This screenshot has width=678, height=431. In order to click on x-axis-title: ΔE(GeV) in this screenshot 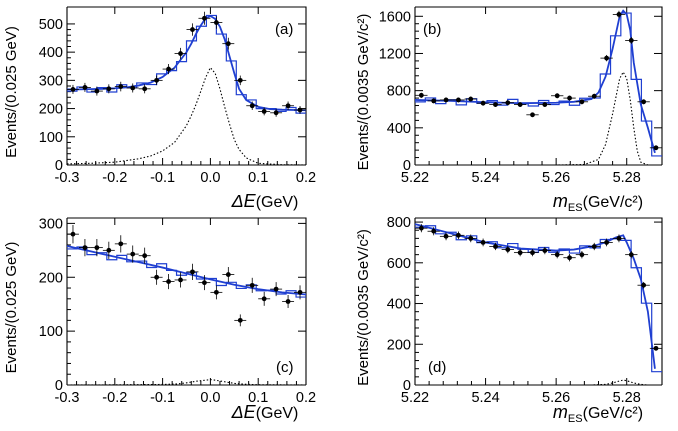, I will do `click(265, 412)`.